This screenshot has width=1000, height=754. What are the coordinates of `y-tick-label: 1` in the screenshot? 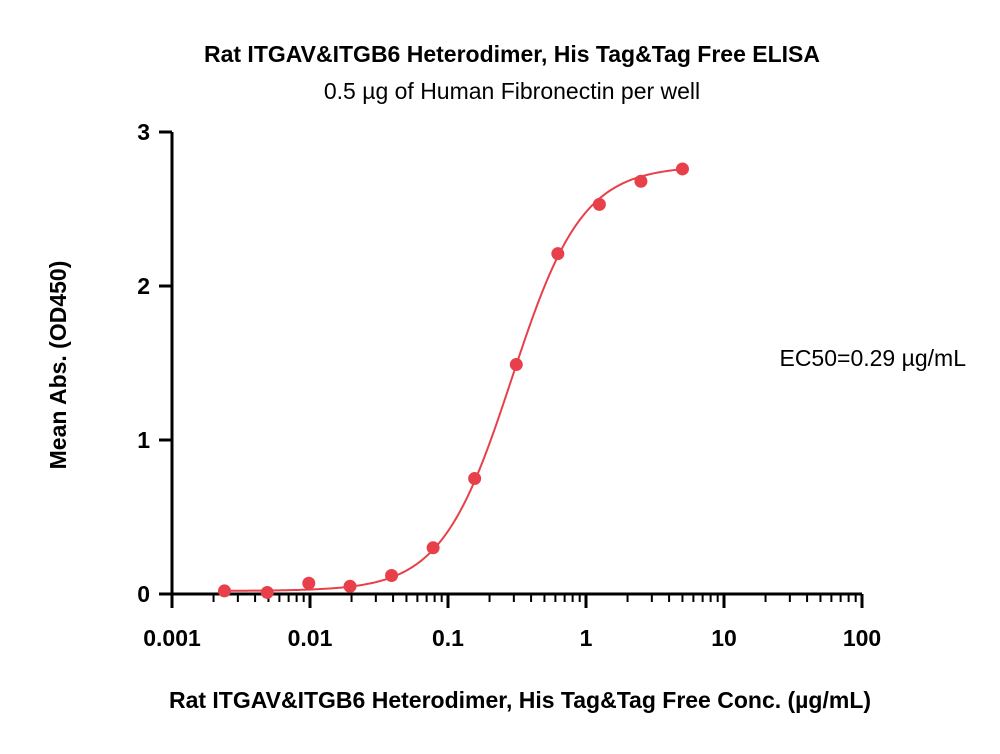 It's located at (143, 440).